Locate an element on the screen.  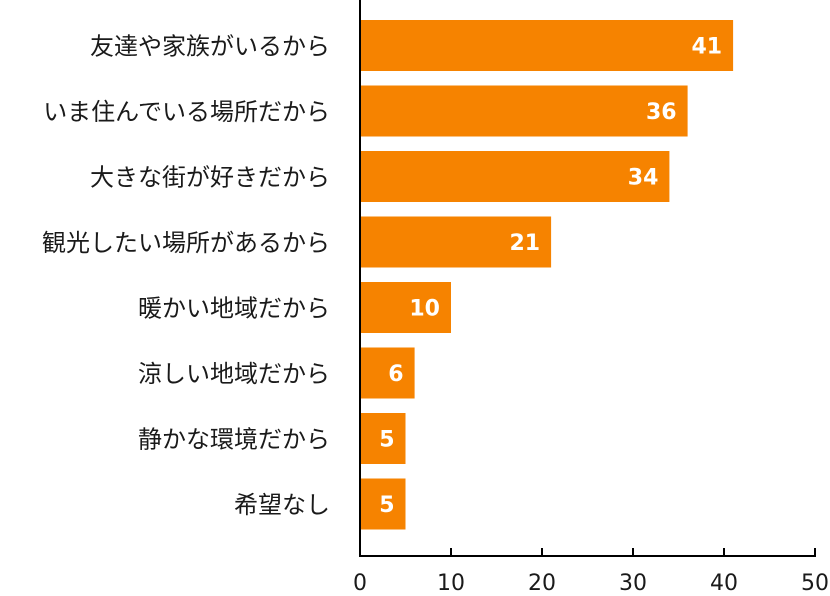
x-ticks-group: 0 10 20 30 40 50 is located at coordinates (591, 572).